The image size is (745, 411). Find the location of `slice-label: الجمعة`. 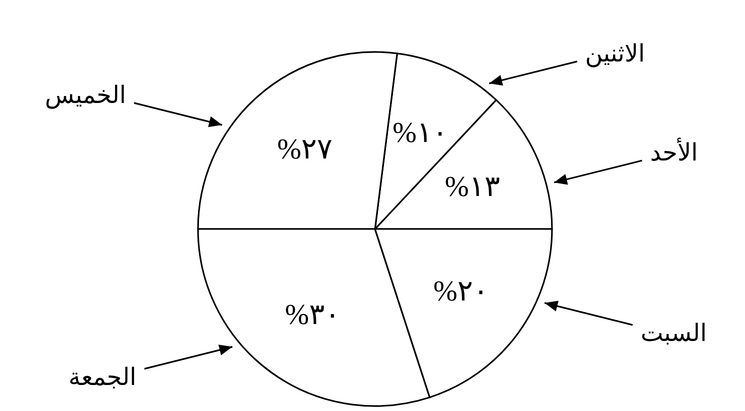

slice-label: الجمعة is located at coordinates (102, 376).